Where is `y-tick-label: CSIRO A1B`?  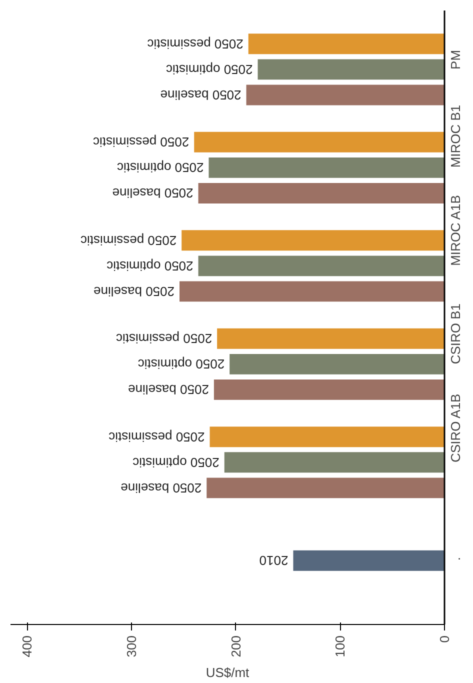
y-tick-label: CSIRO A1B is located at coordinates (455, 428).